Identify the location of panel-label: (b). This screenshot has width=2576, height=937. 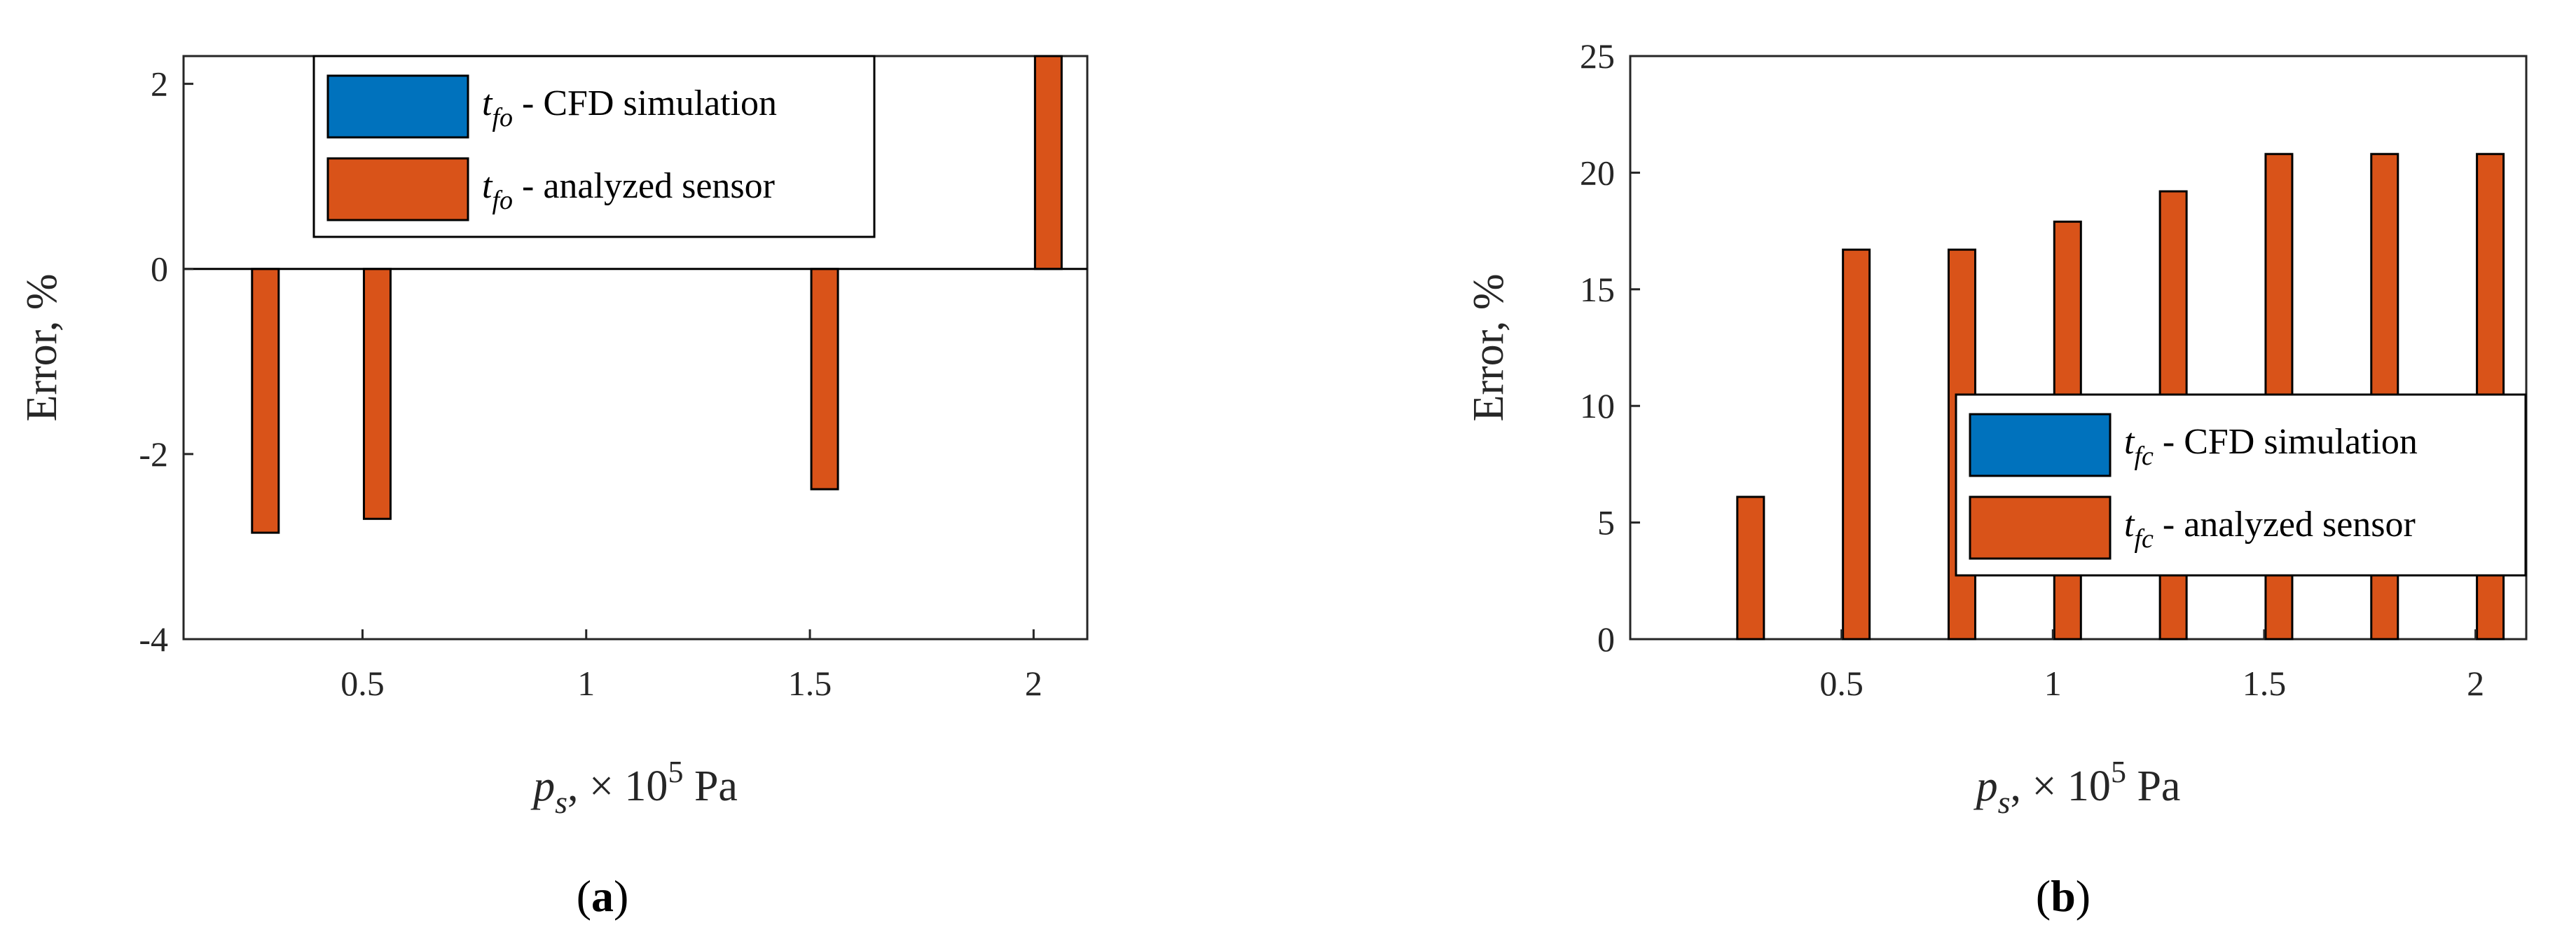
(2063, 896).